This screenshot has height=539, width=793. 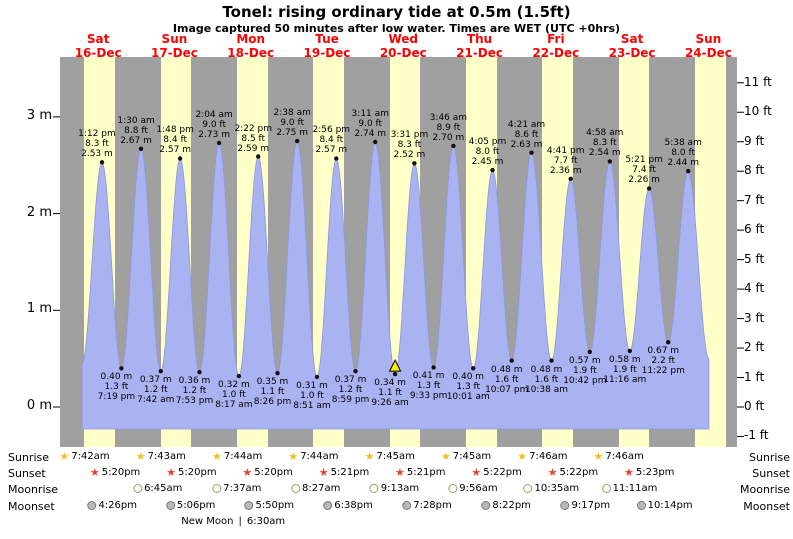 I want to click on sunrise-time-text: 7:44am, so click(x=319, y=456).